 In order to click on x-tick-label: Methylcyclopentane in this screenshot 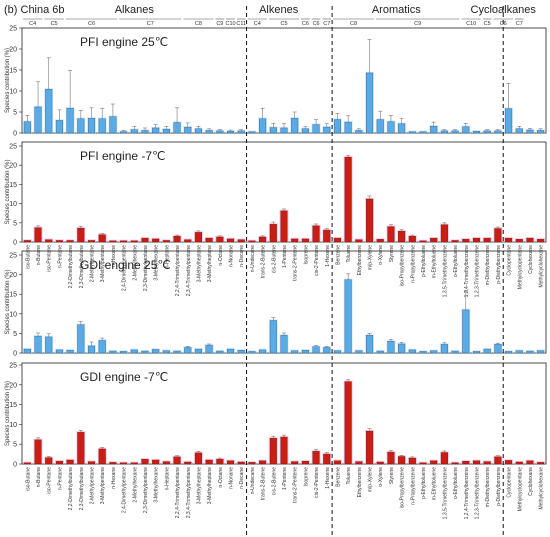, I will do `click(520, 267)`.